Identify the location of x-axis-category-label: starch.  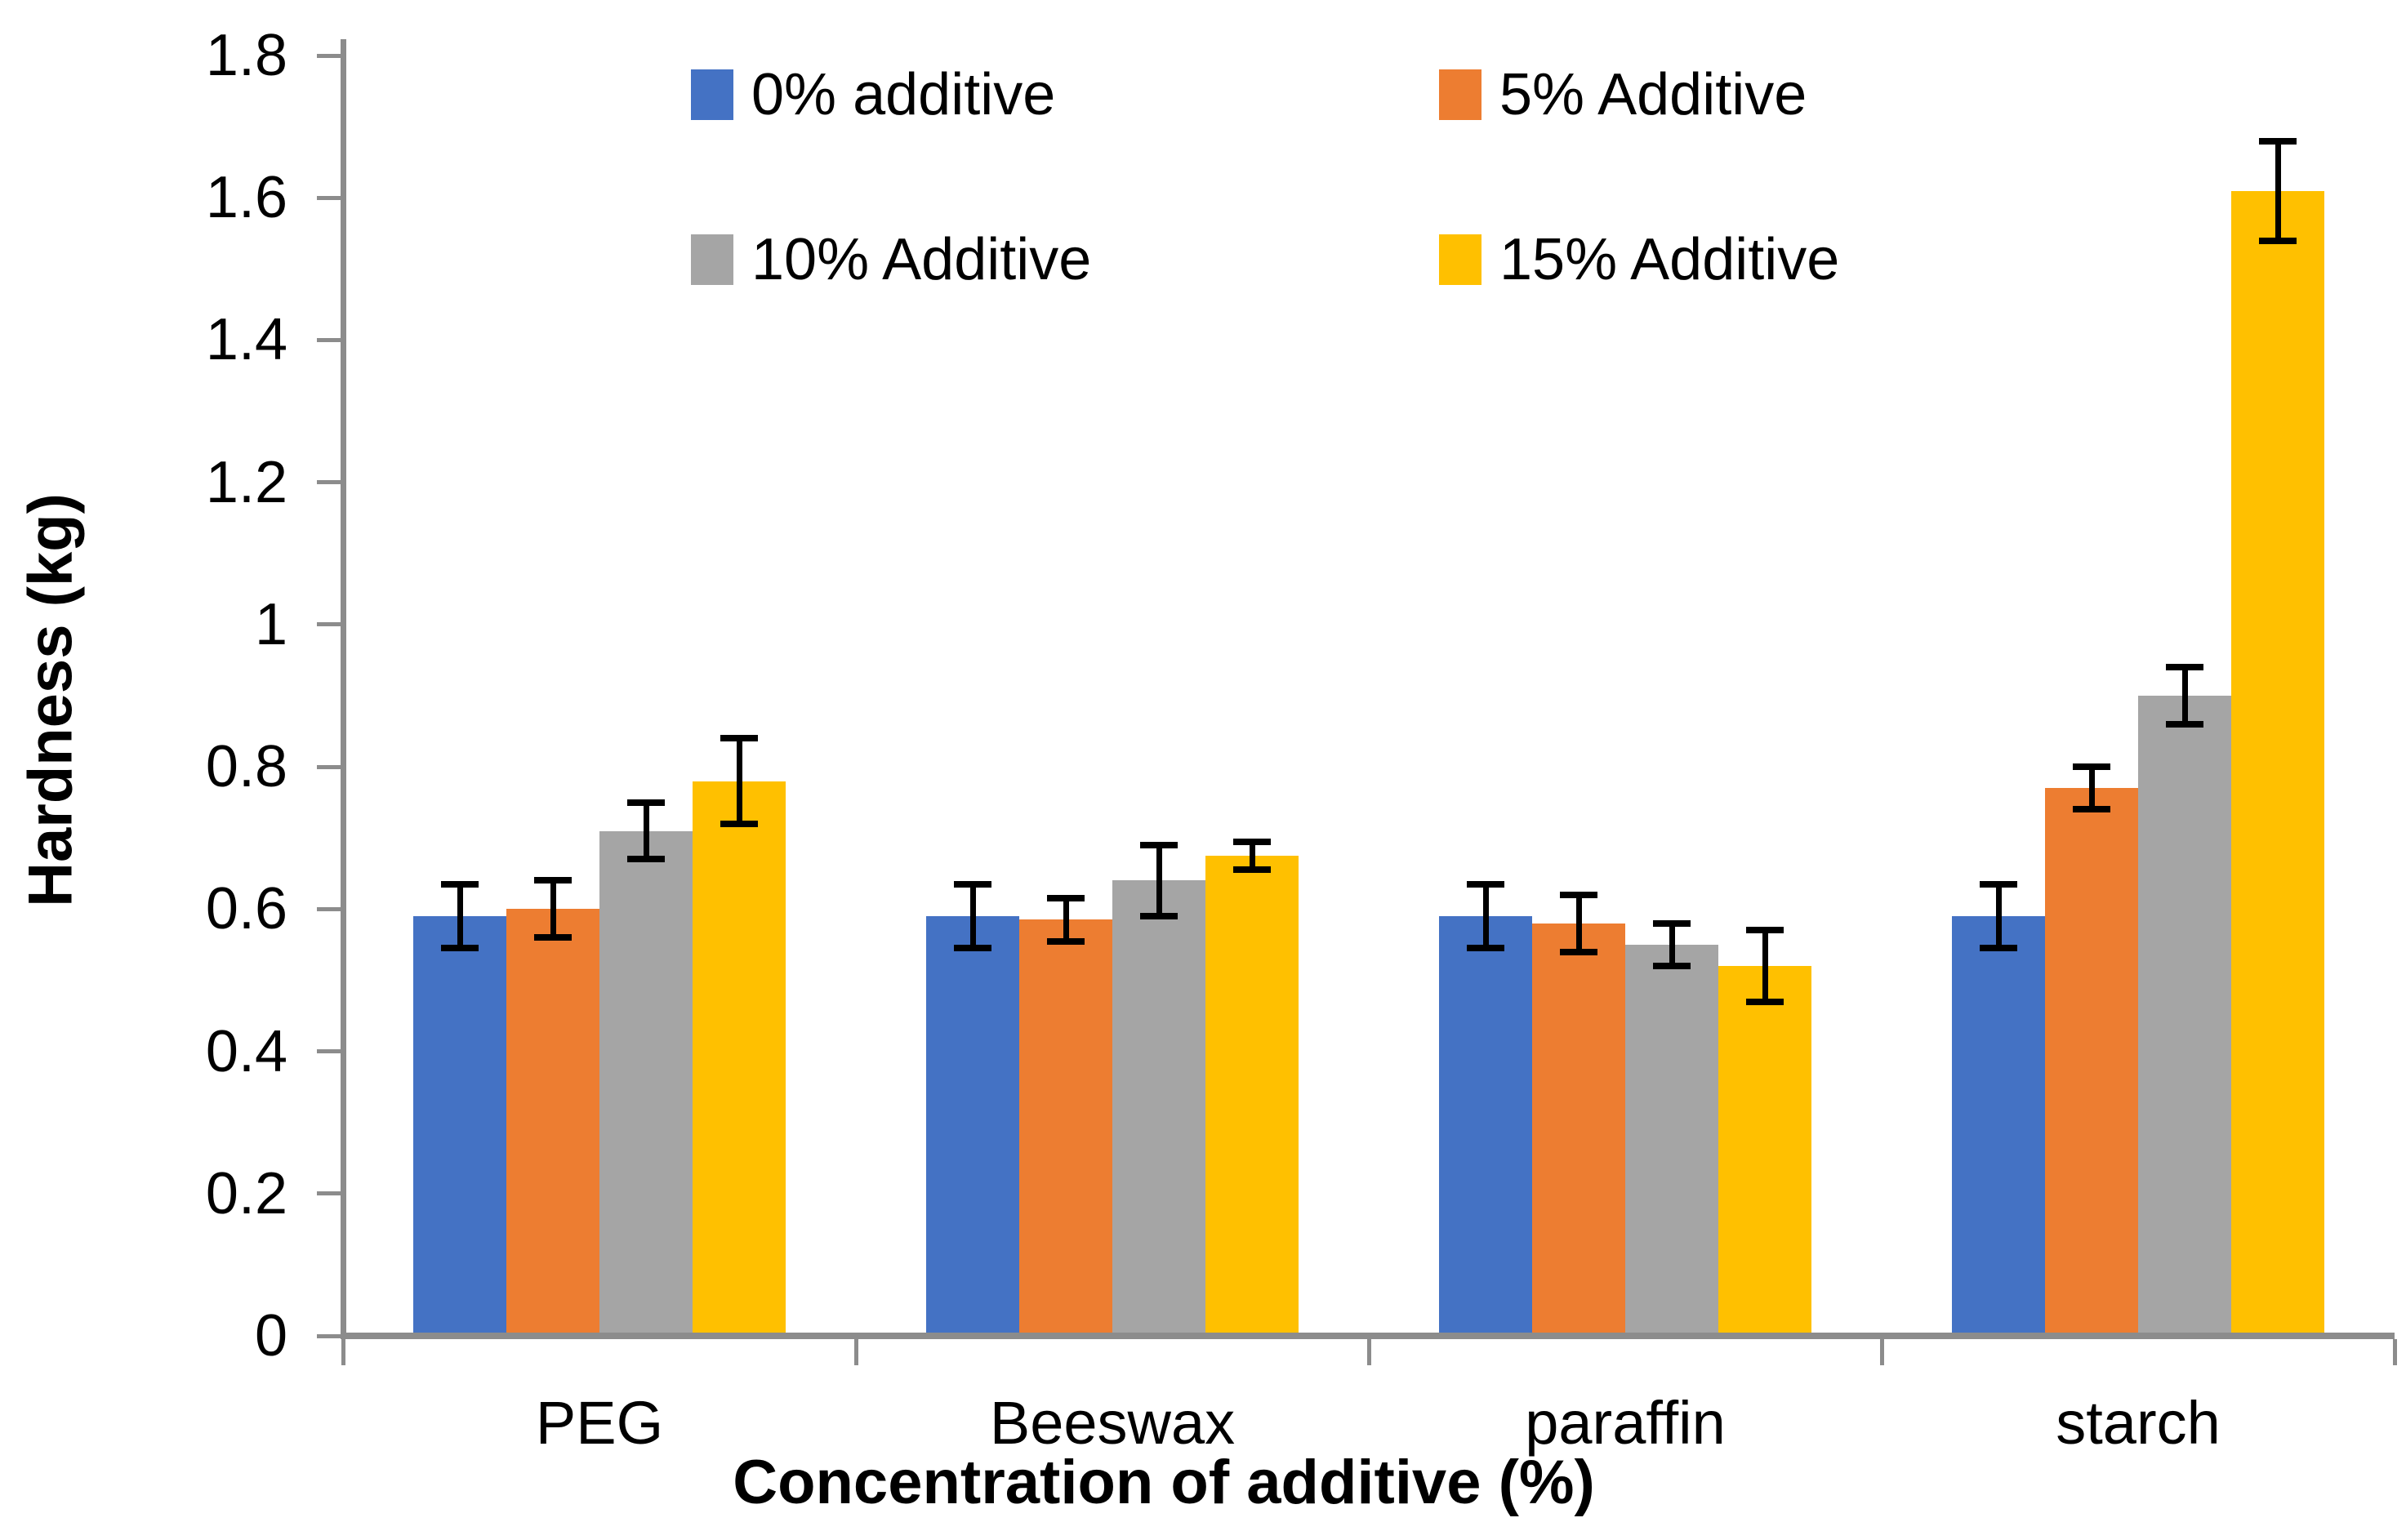
(2138, 1423).